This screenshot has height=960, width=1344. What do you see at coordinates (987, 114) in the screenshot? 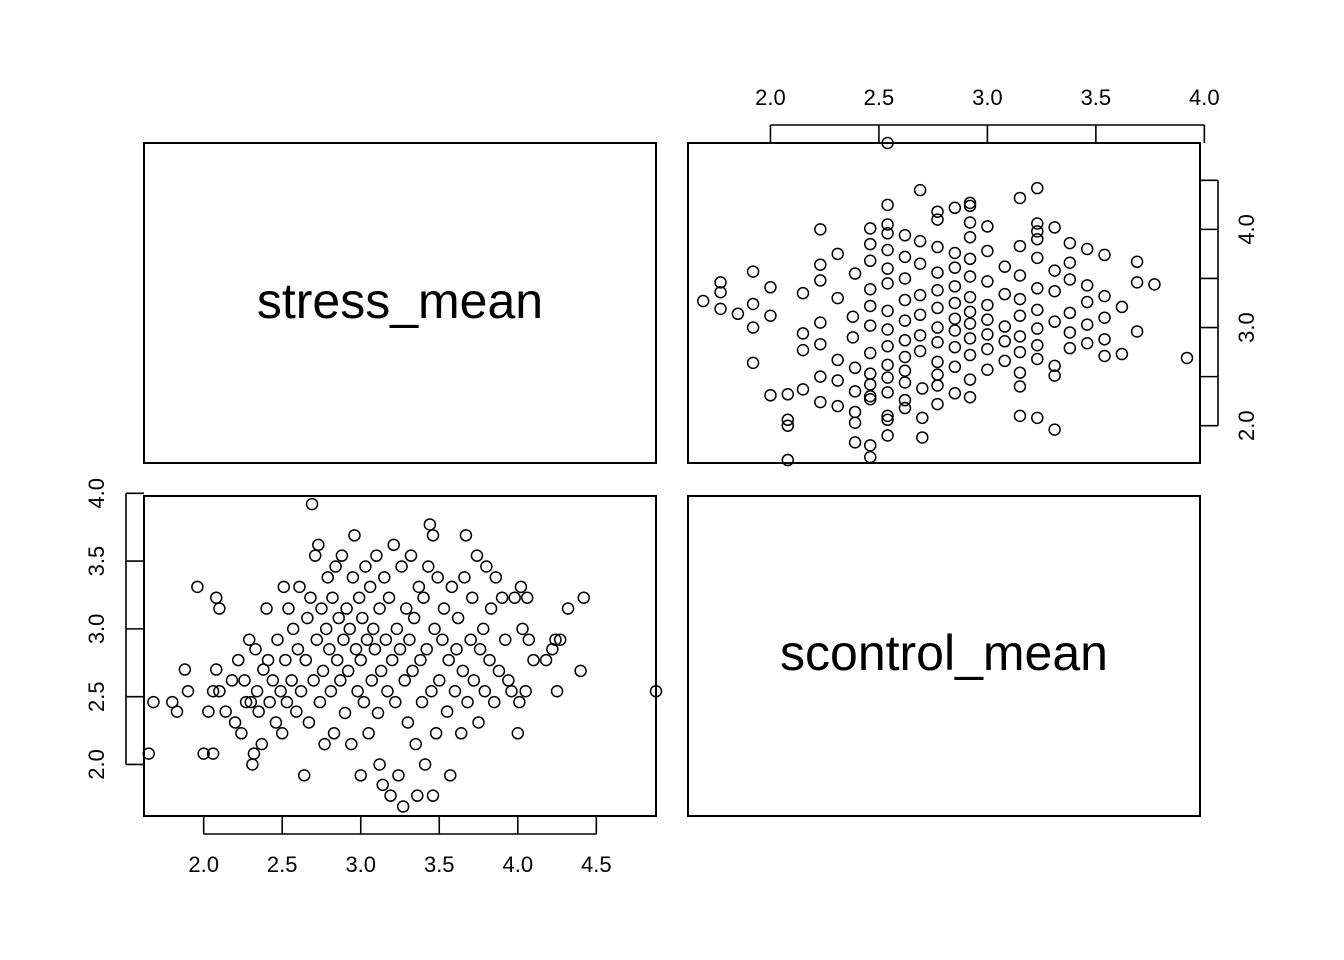
I see `top-x-axis: 2.0 2.5 3.0 3.5 4.0` at bounding box center [987, 114].